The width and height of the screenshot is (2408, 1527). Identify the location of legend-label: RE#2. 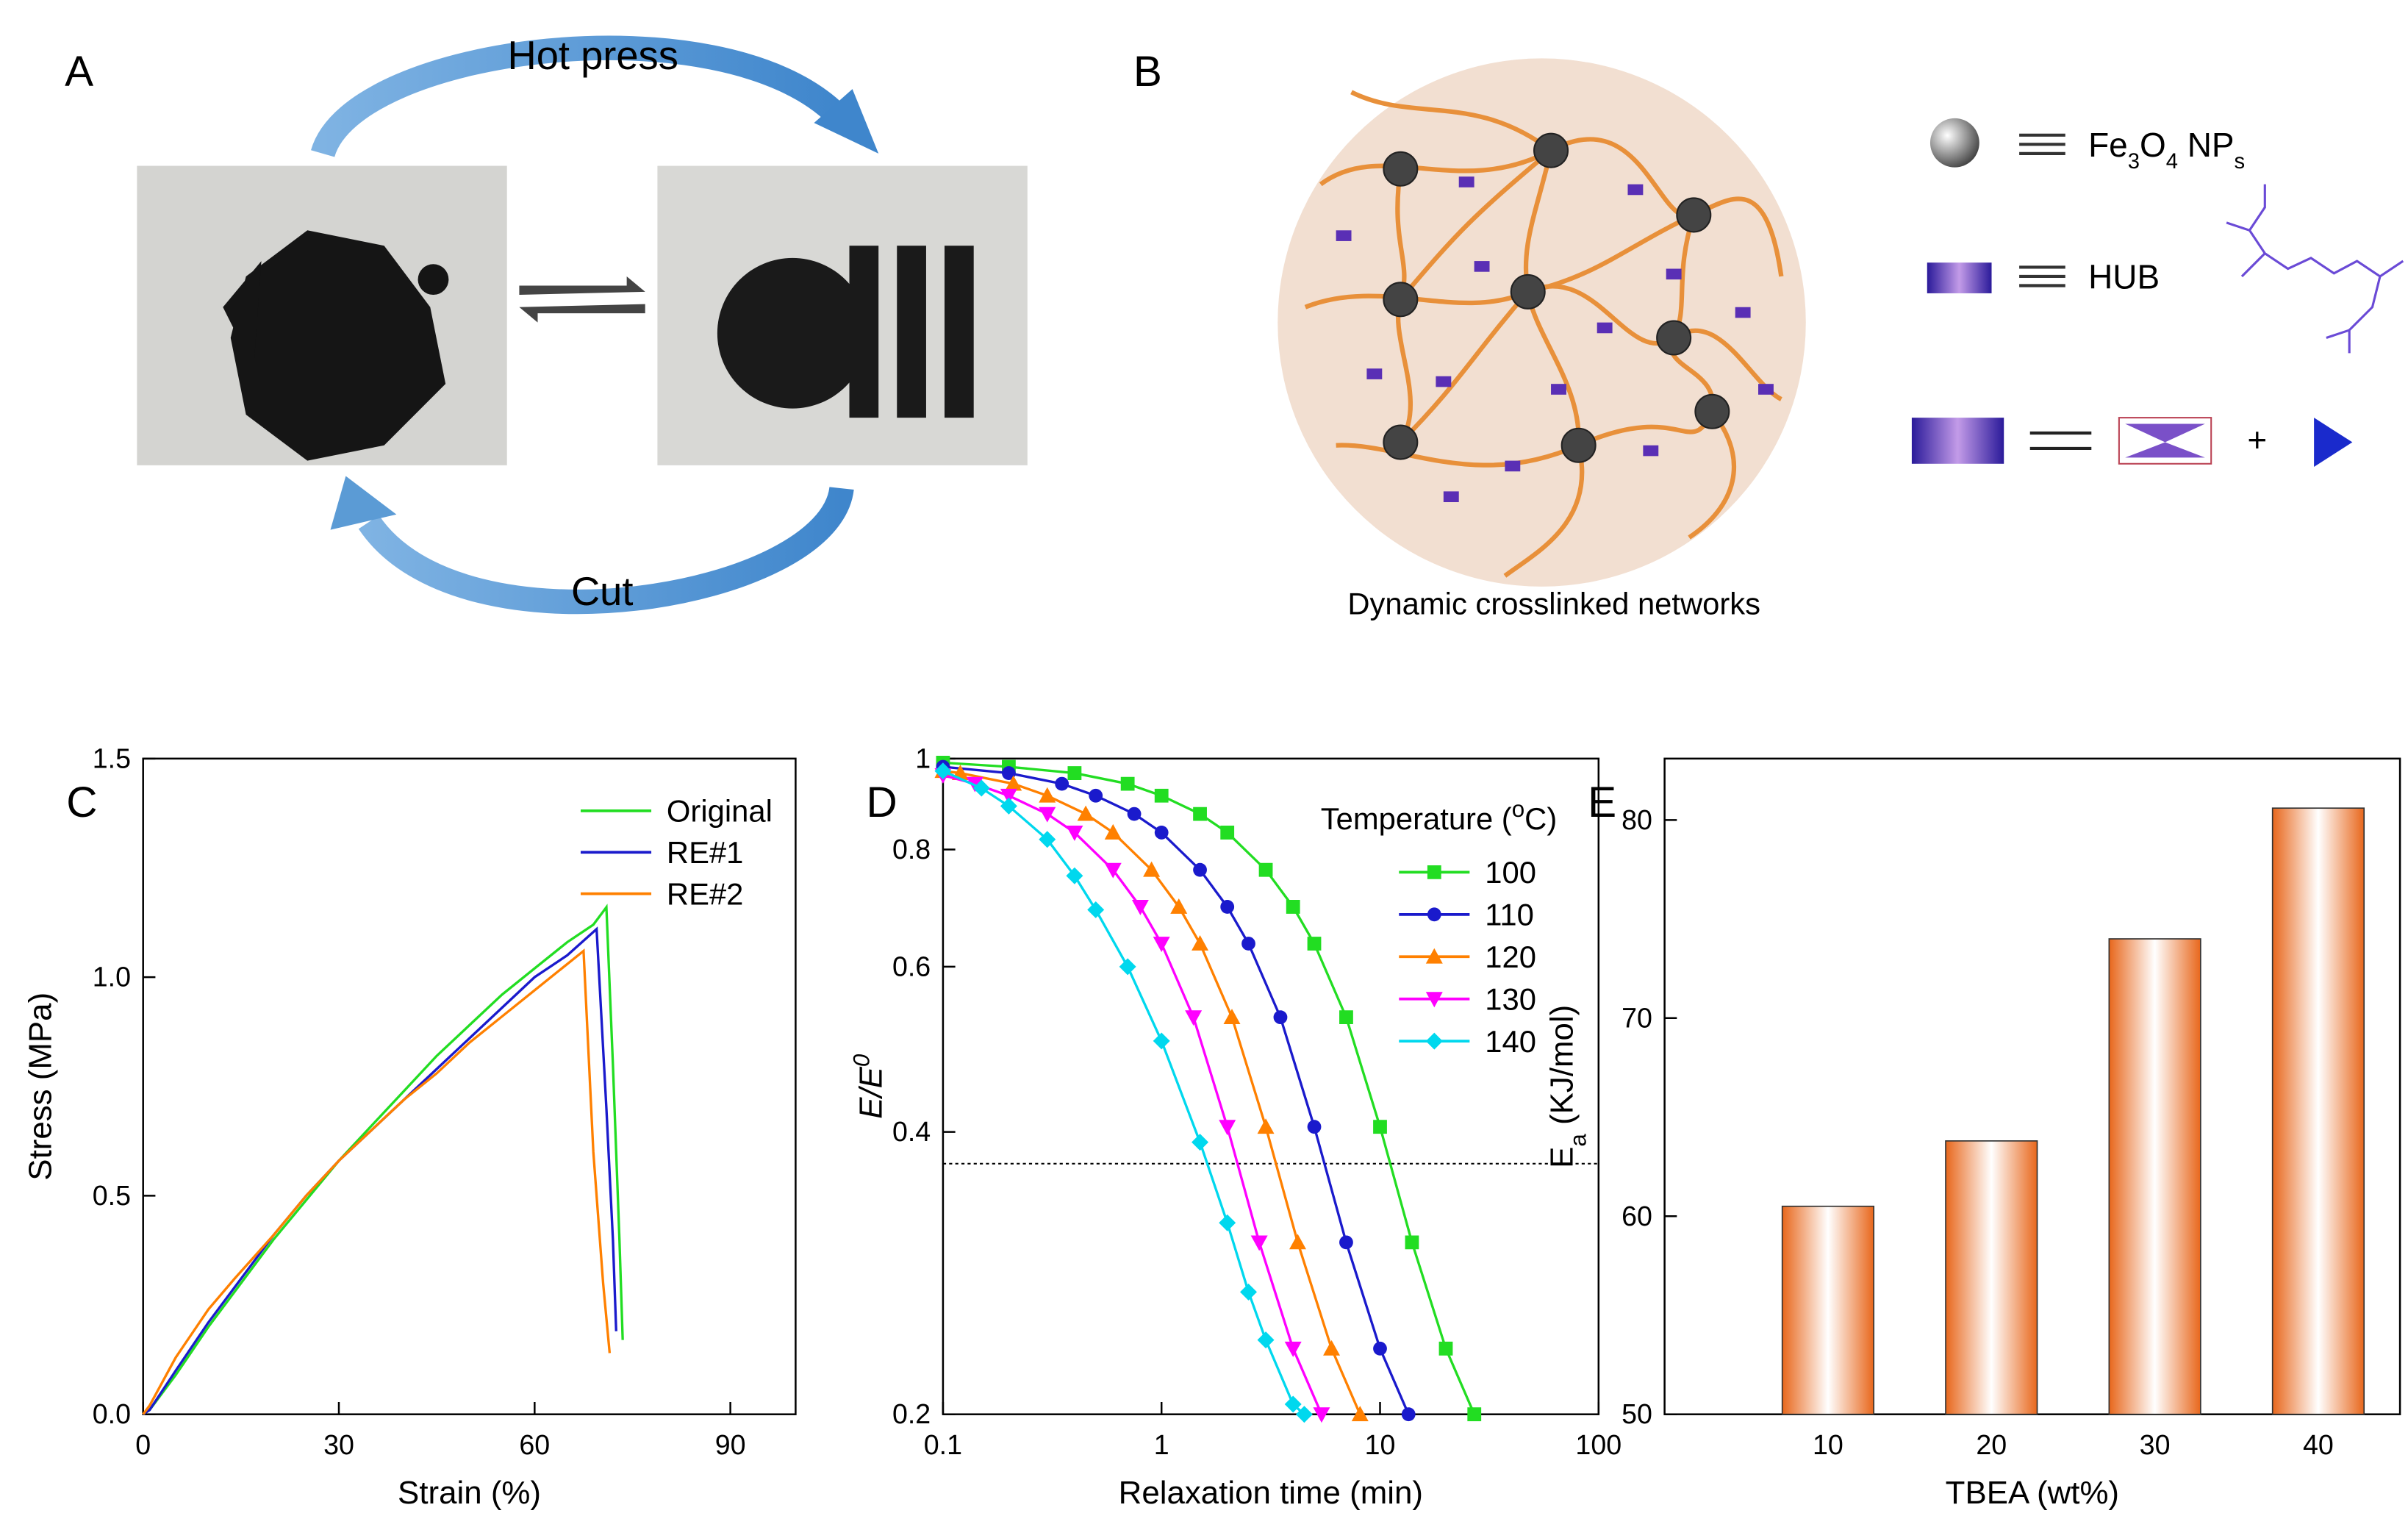
(705, 894).